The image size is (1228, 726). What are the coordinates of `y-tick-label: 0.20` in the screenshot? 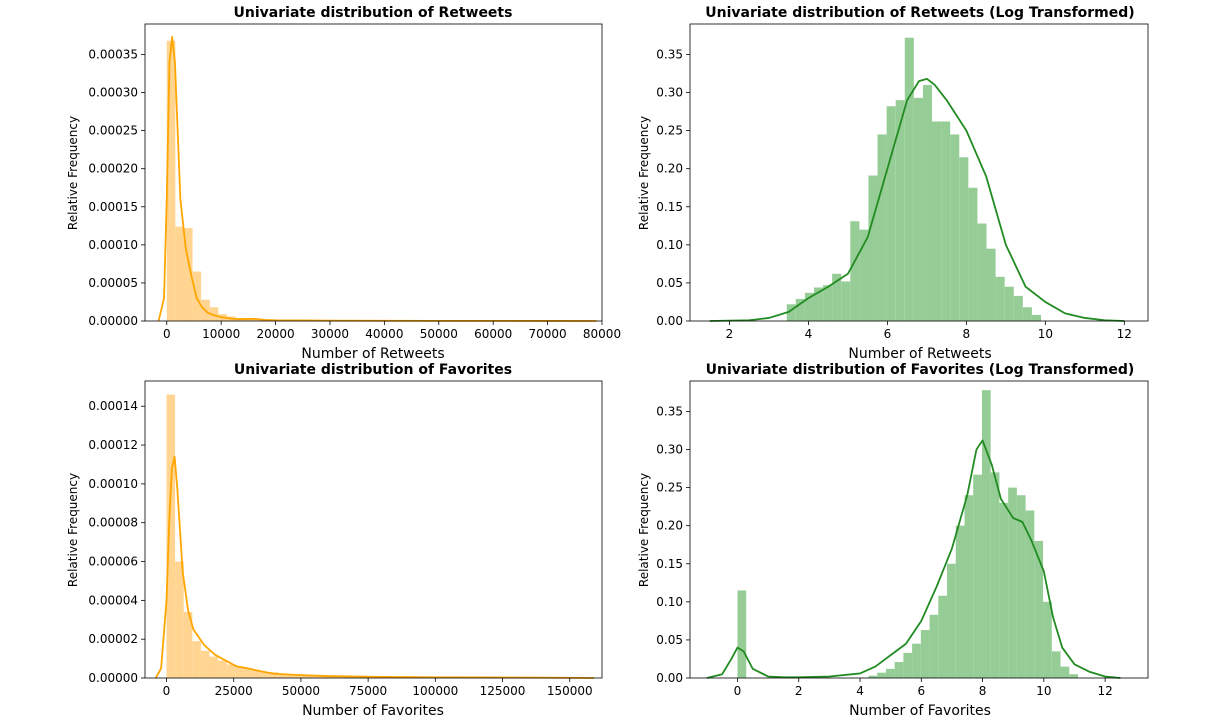 It's located at (669, 526).